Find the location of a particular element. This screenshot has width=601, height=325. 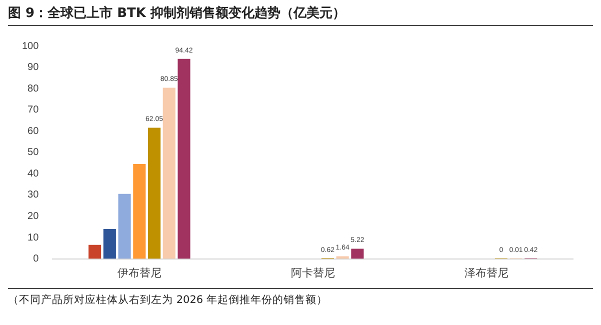

y-tick-label: 70 is located at coordinates (34, 110).